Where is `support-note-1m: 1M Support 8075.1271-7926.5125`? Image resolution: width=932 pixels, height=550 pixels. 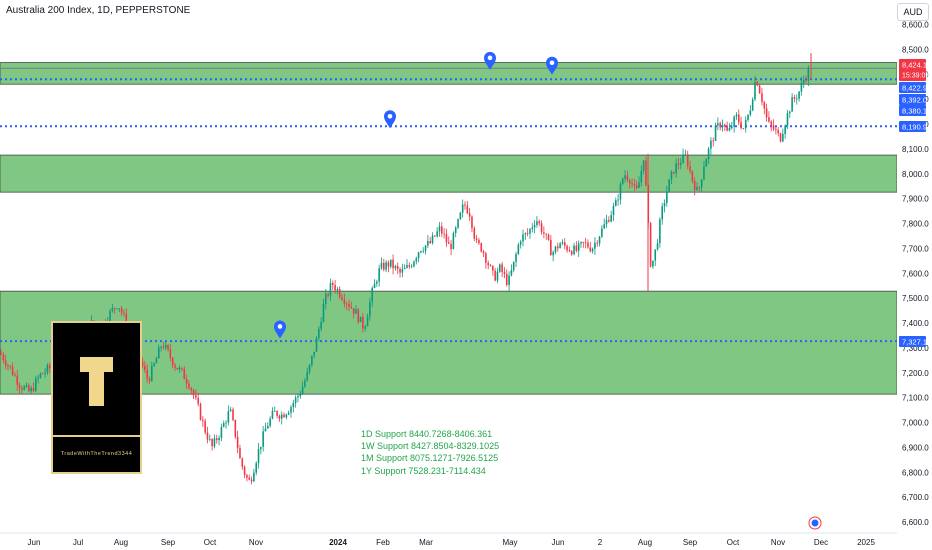 support-note-1m: 1M Support 8075.1271-7926.5125 is located at coordinates (430, 458).